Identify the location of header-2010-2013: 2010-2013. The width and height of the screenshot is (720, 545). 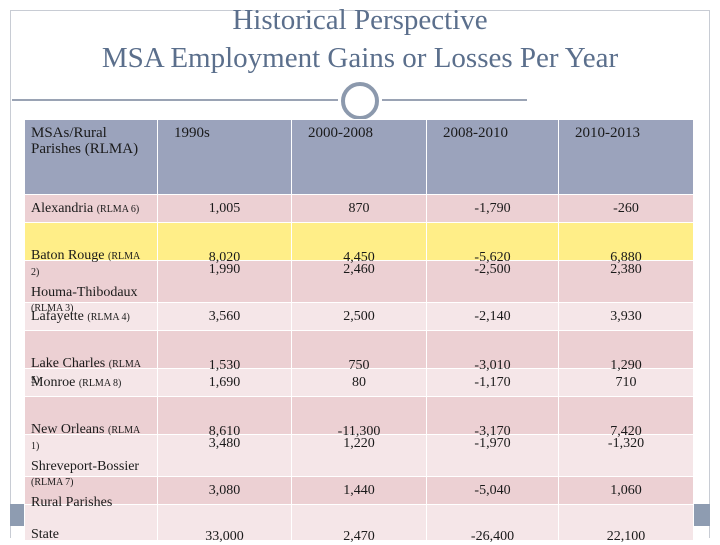
(626, 157).